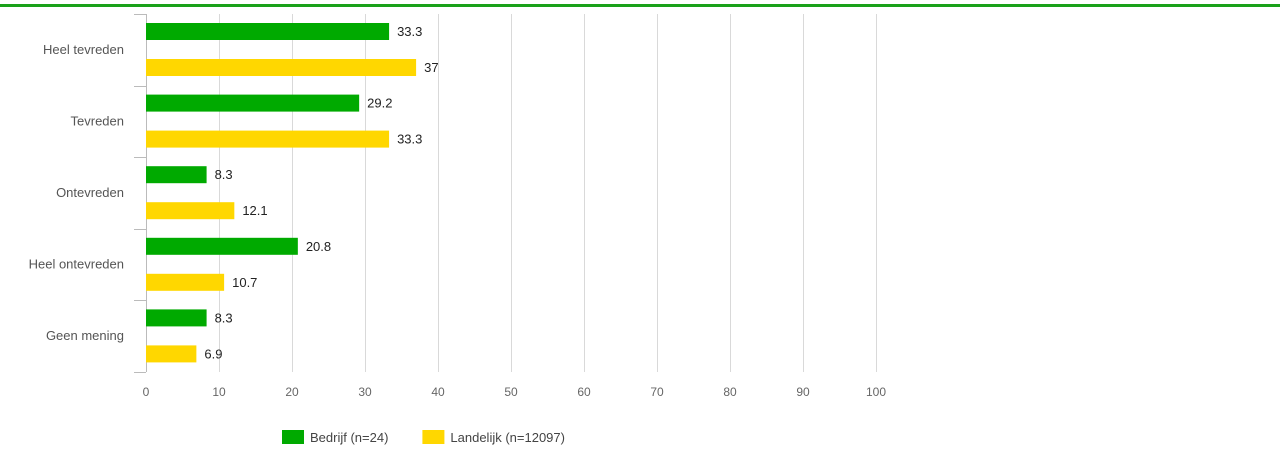  Describe the element at coordinates (431, 67) in the screenshot. I see `data-label: 37` at that location.